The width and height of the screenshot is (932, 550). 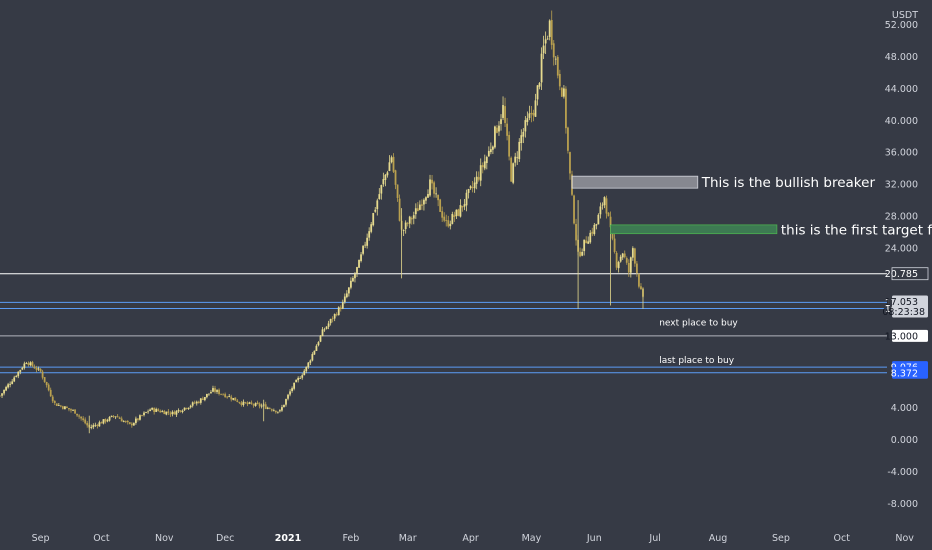 What do you see at coordinates (901, 274) in the screenshot?
I see `price-badge-value: 20.785` at bounding box center [901, 274].